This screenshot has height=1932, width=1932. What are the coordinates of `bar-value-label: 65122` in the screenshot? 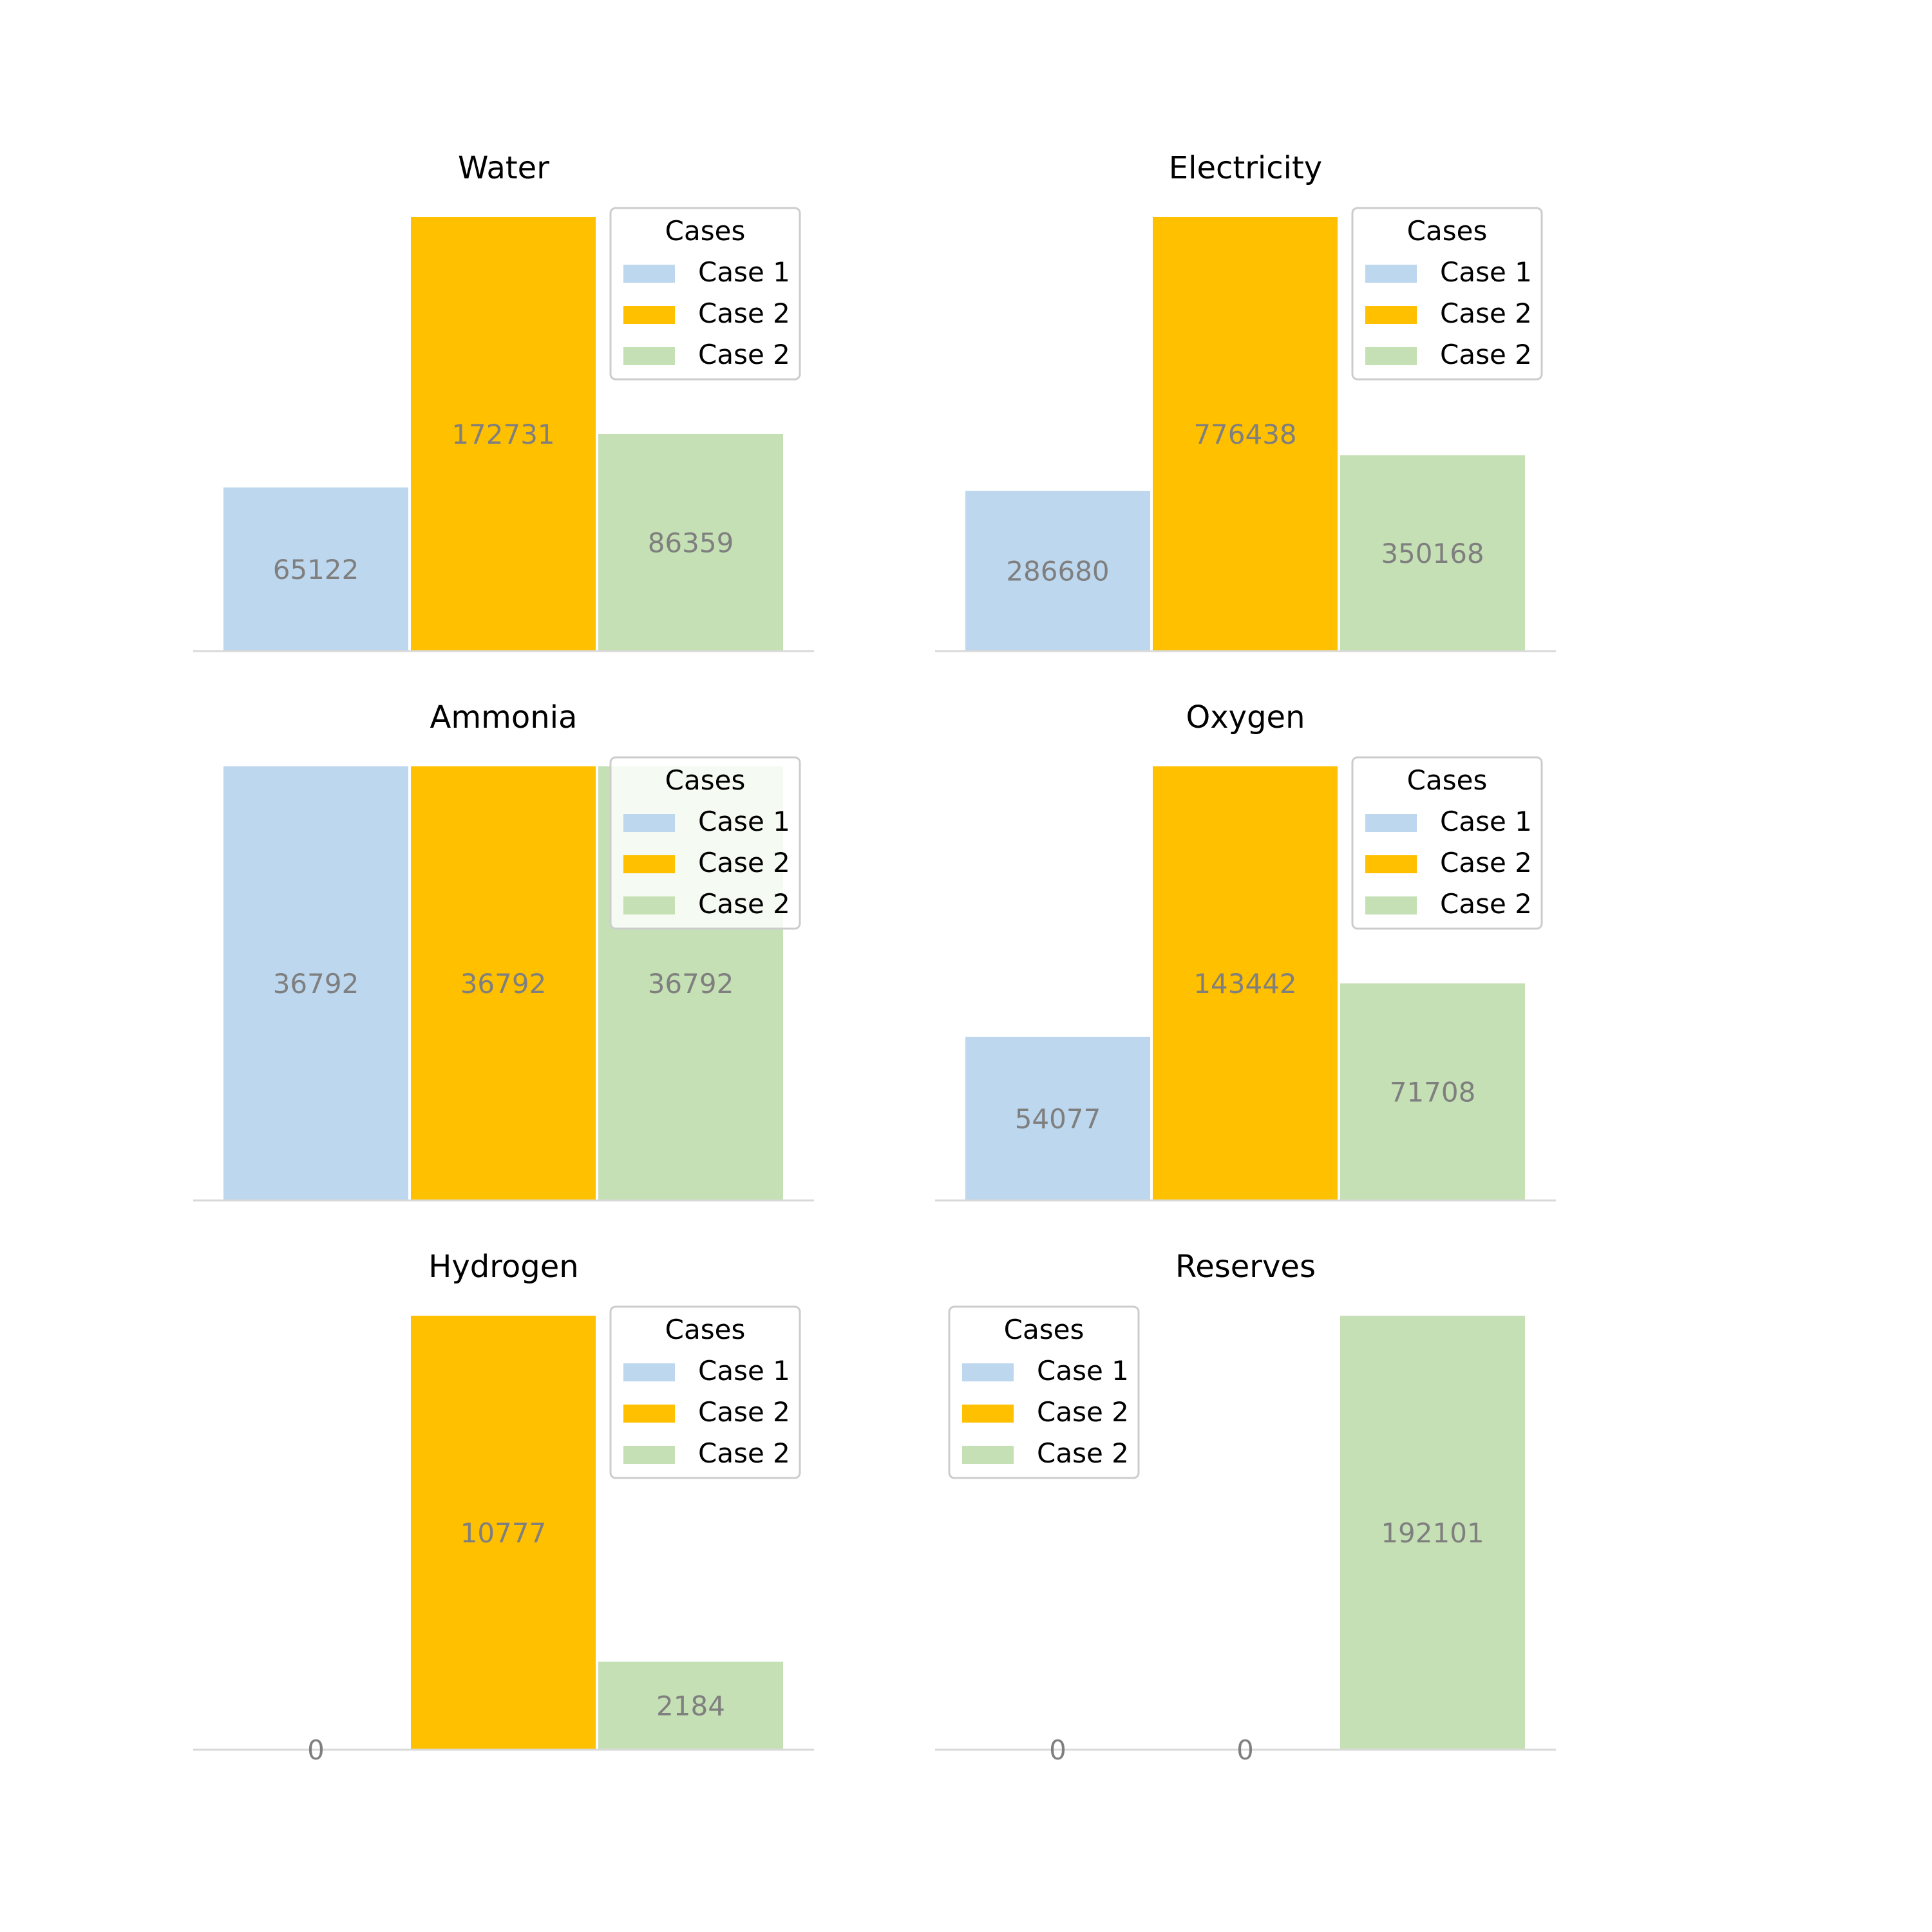 It's located at (316, 570).